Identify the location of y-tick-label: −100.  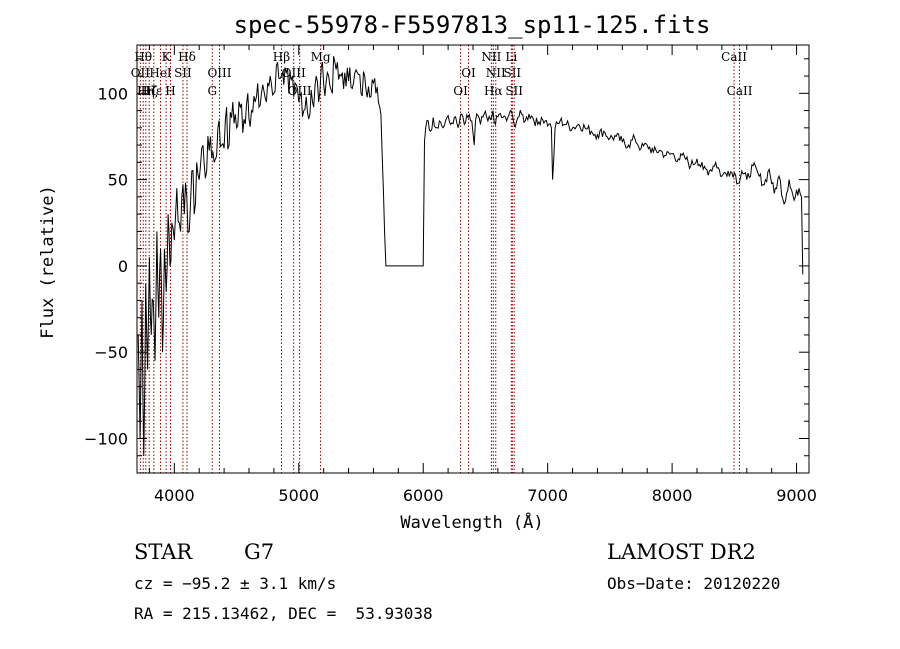
(106, 438).